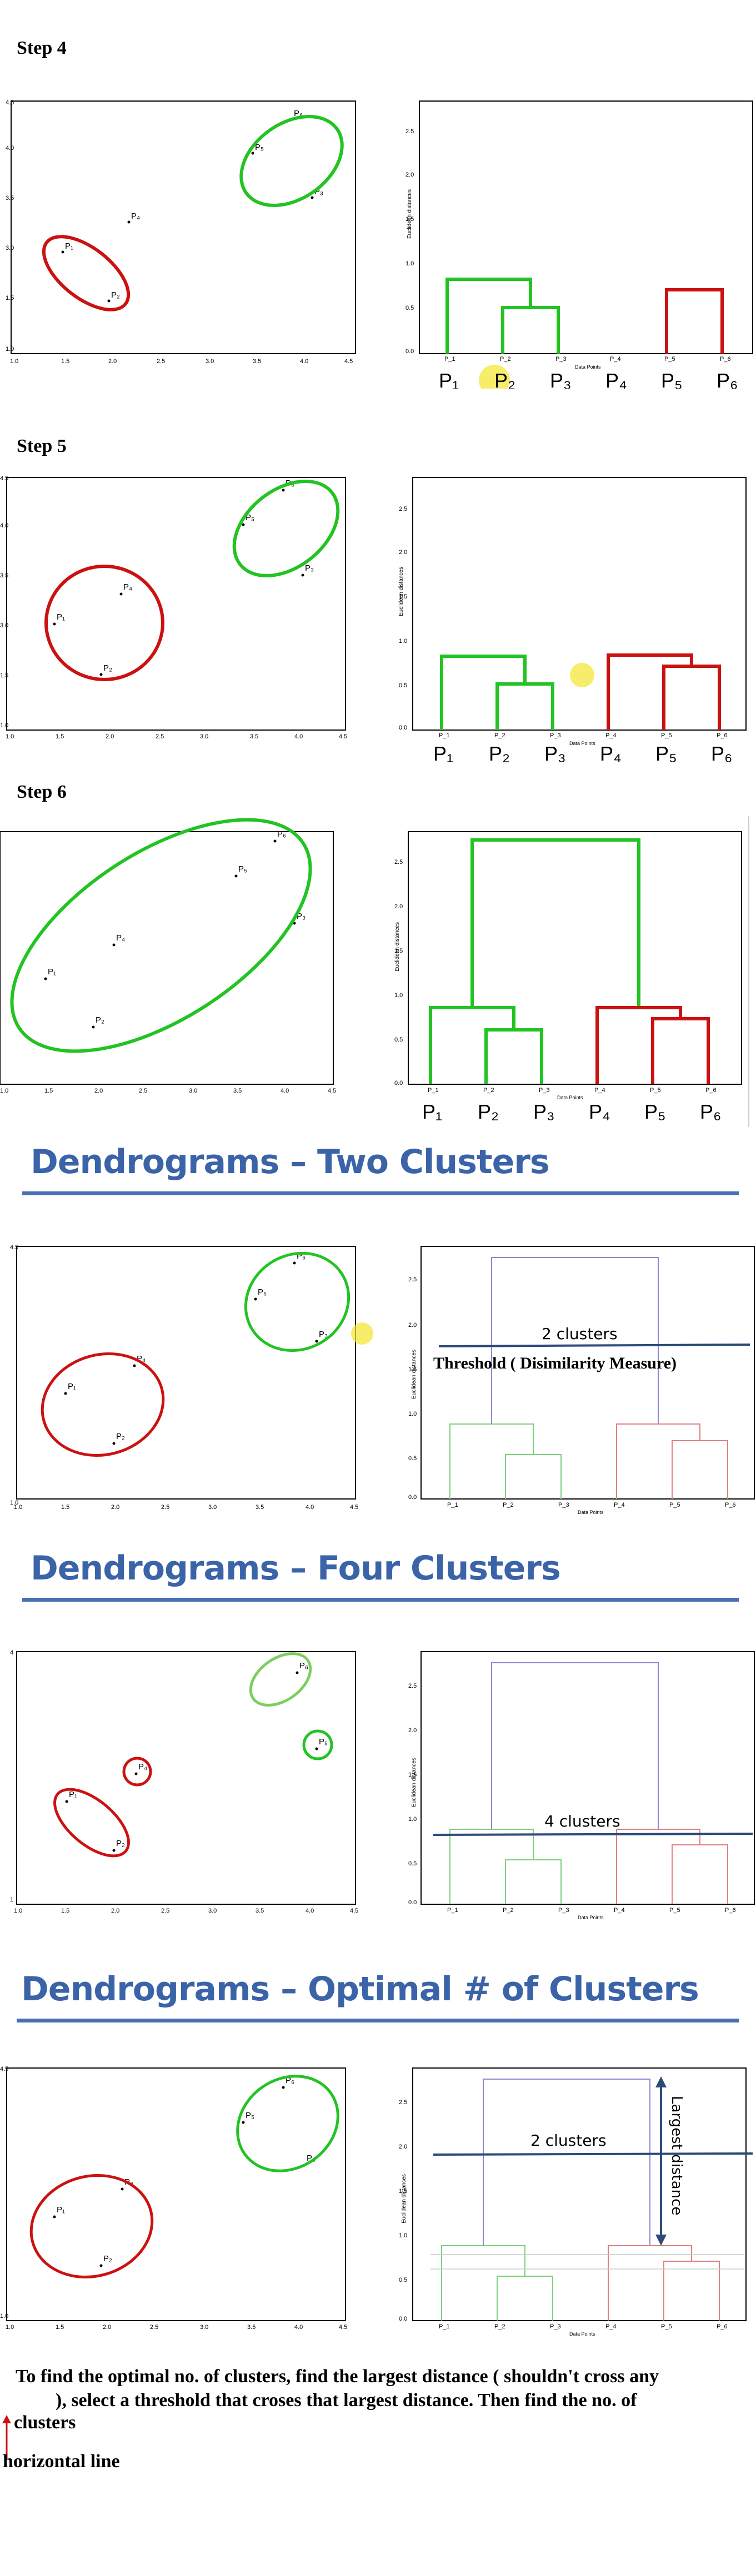 The width and height of the screenshot is (756, 2576). Describe the element at coordinates (297, 1301) in the screenshot. I see `cluster-green` at that location.